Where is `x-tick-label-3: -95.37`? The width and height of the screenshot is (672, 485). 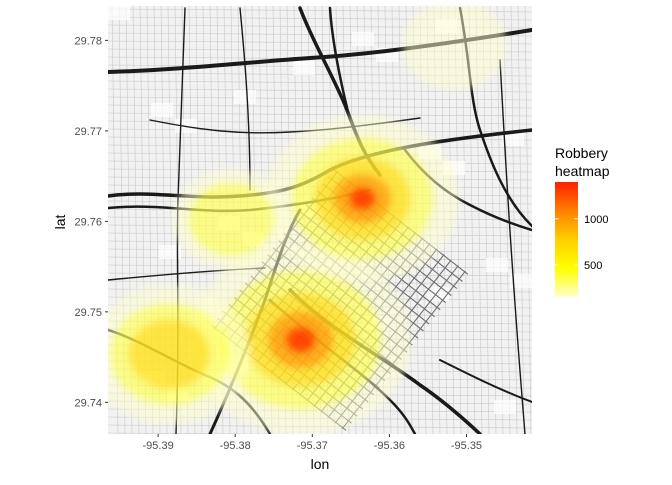 x-tick-label-3: -95.37 is located at coordinates (312, 446).